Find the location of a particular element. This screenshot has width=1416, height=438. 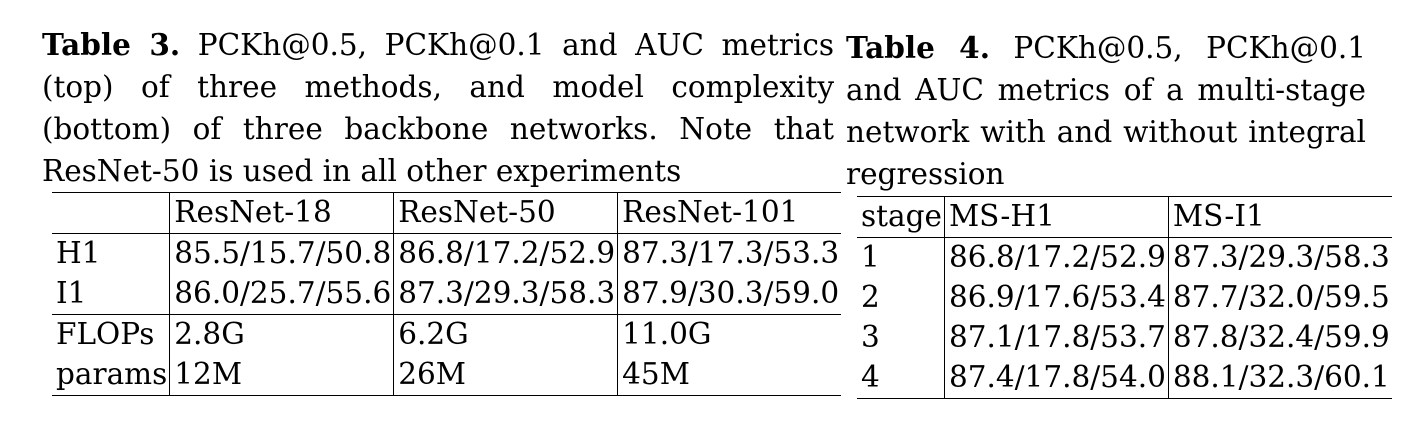

table-cell: FLOPs is located at coordinates (105, 334).